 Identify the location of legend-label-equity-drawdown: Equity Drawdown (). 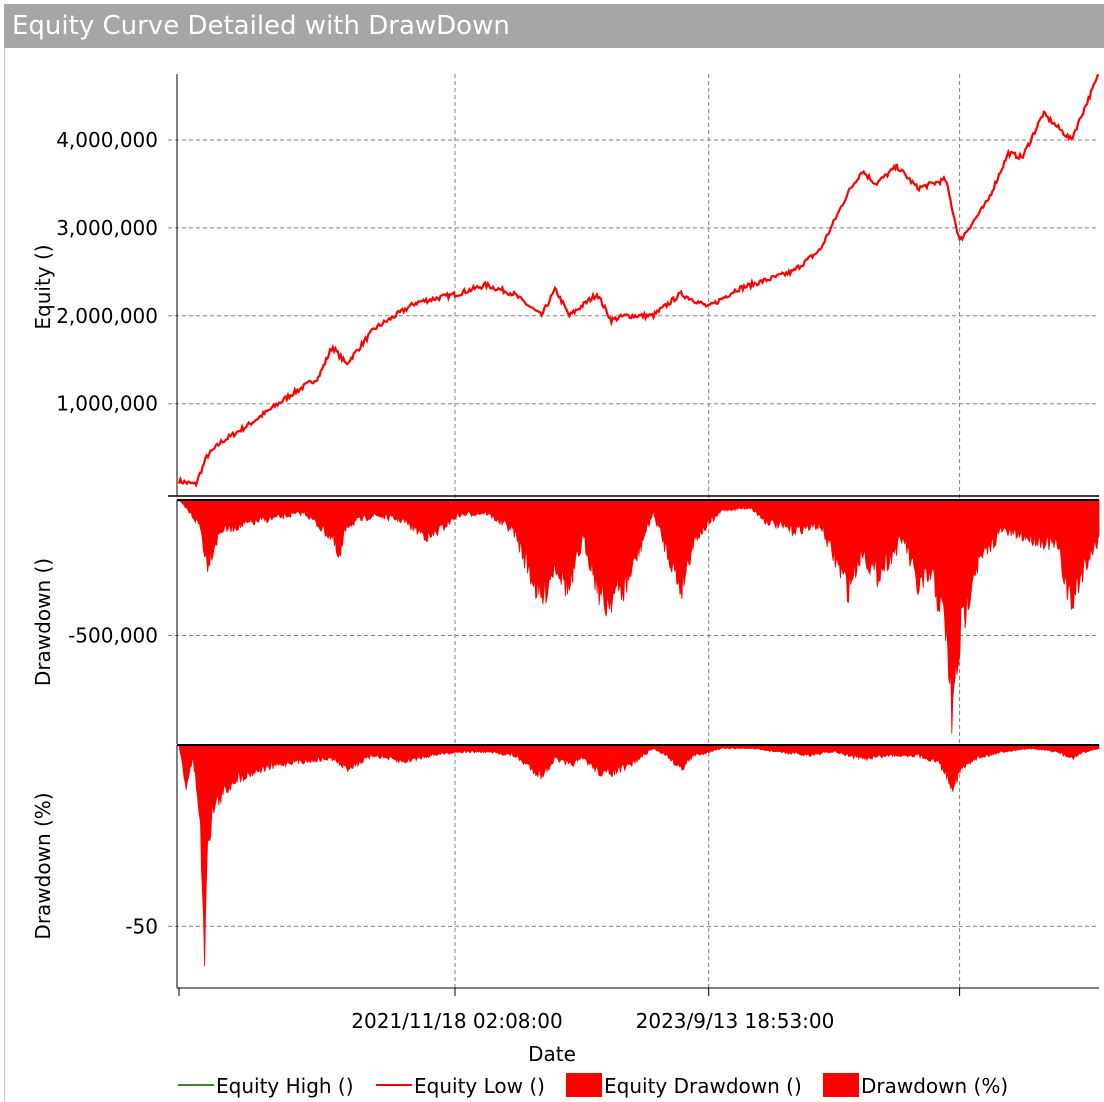
(703, 1086).